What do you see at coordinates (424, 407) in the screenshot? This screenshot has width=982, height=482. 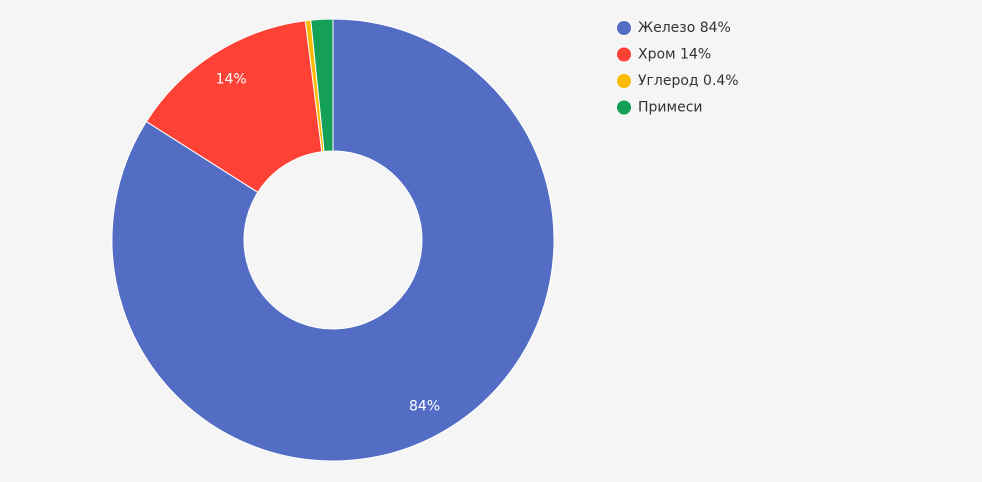 I see `slice-label: 84%` at bounding box center [424, 407].